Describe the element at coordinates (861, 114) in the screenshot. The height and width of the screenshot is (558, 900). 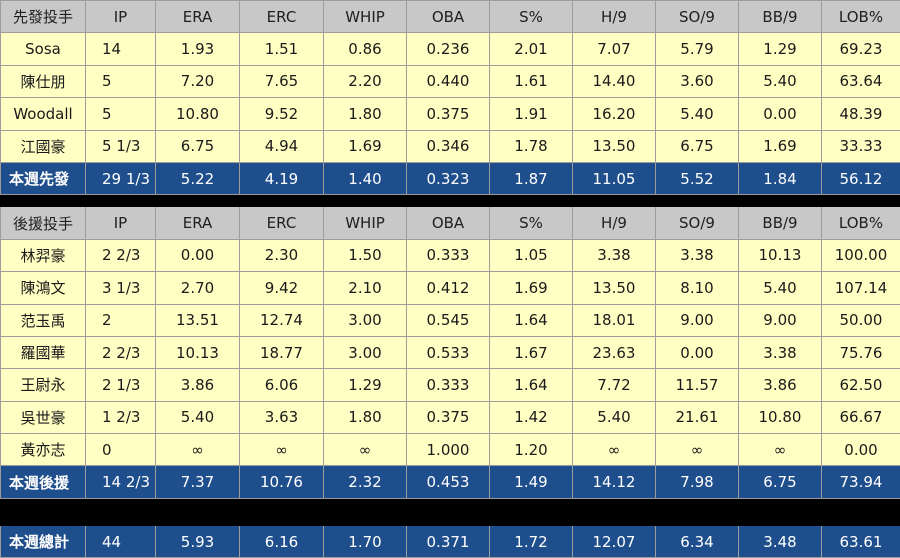
I see `stat-cell: 48.39` at that location.